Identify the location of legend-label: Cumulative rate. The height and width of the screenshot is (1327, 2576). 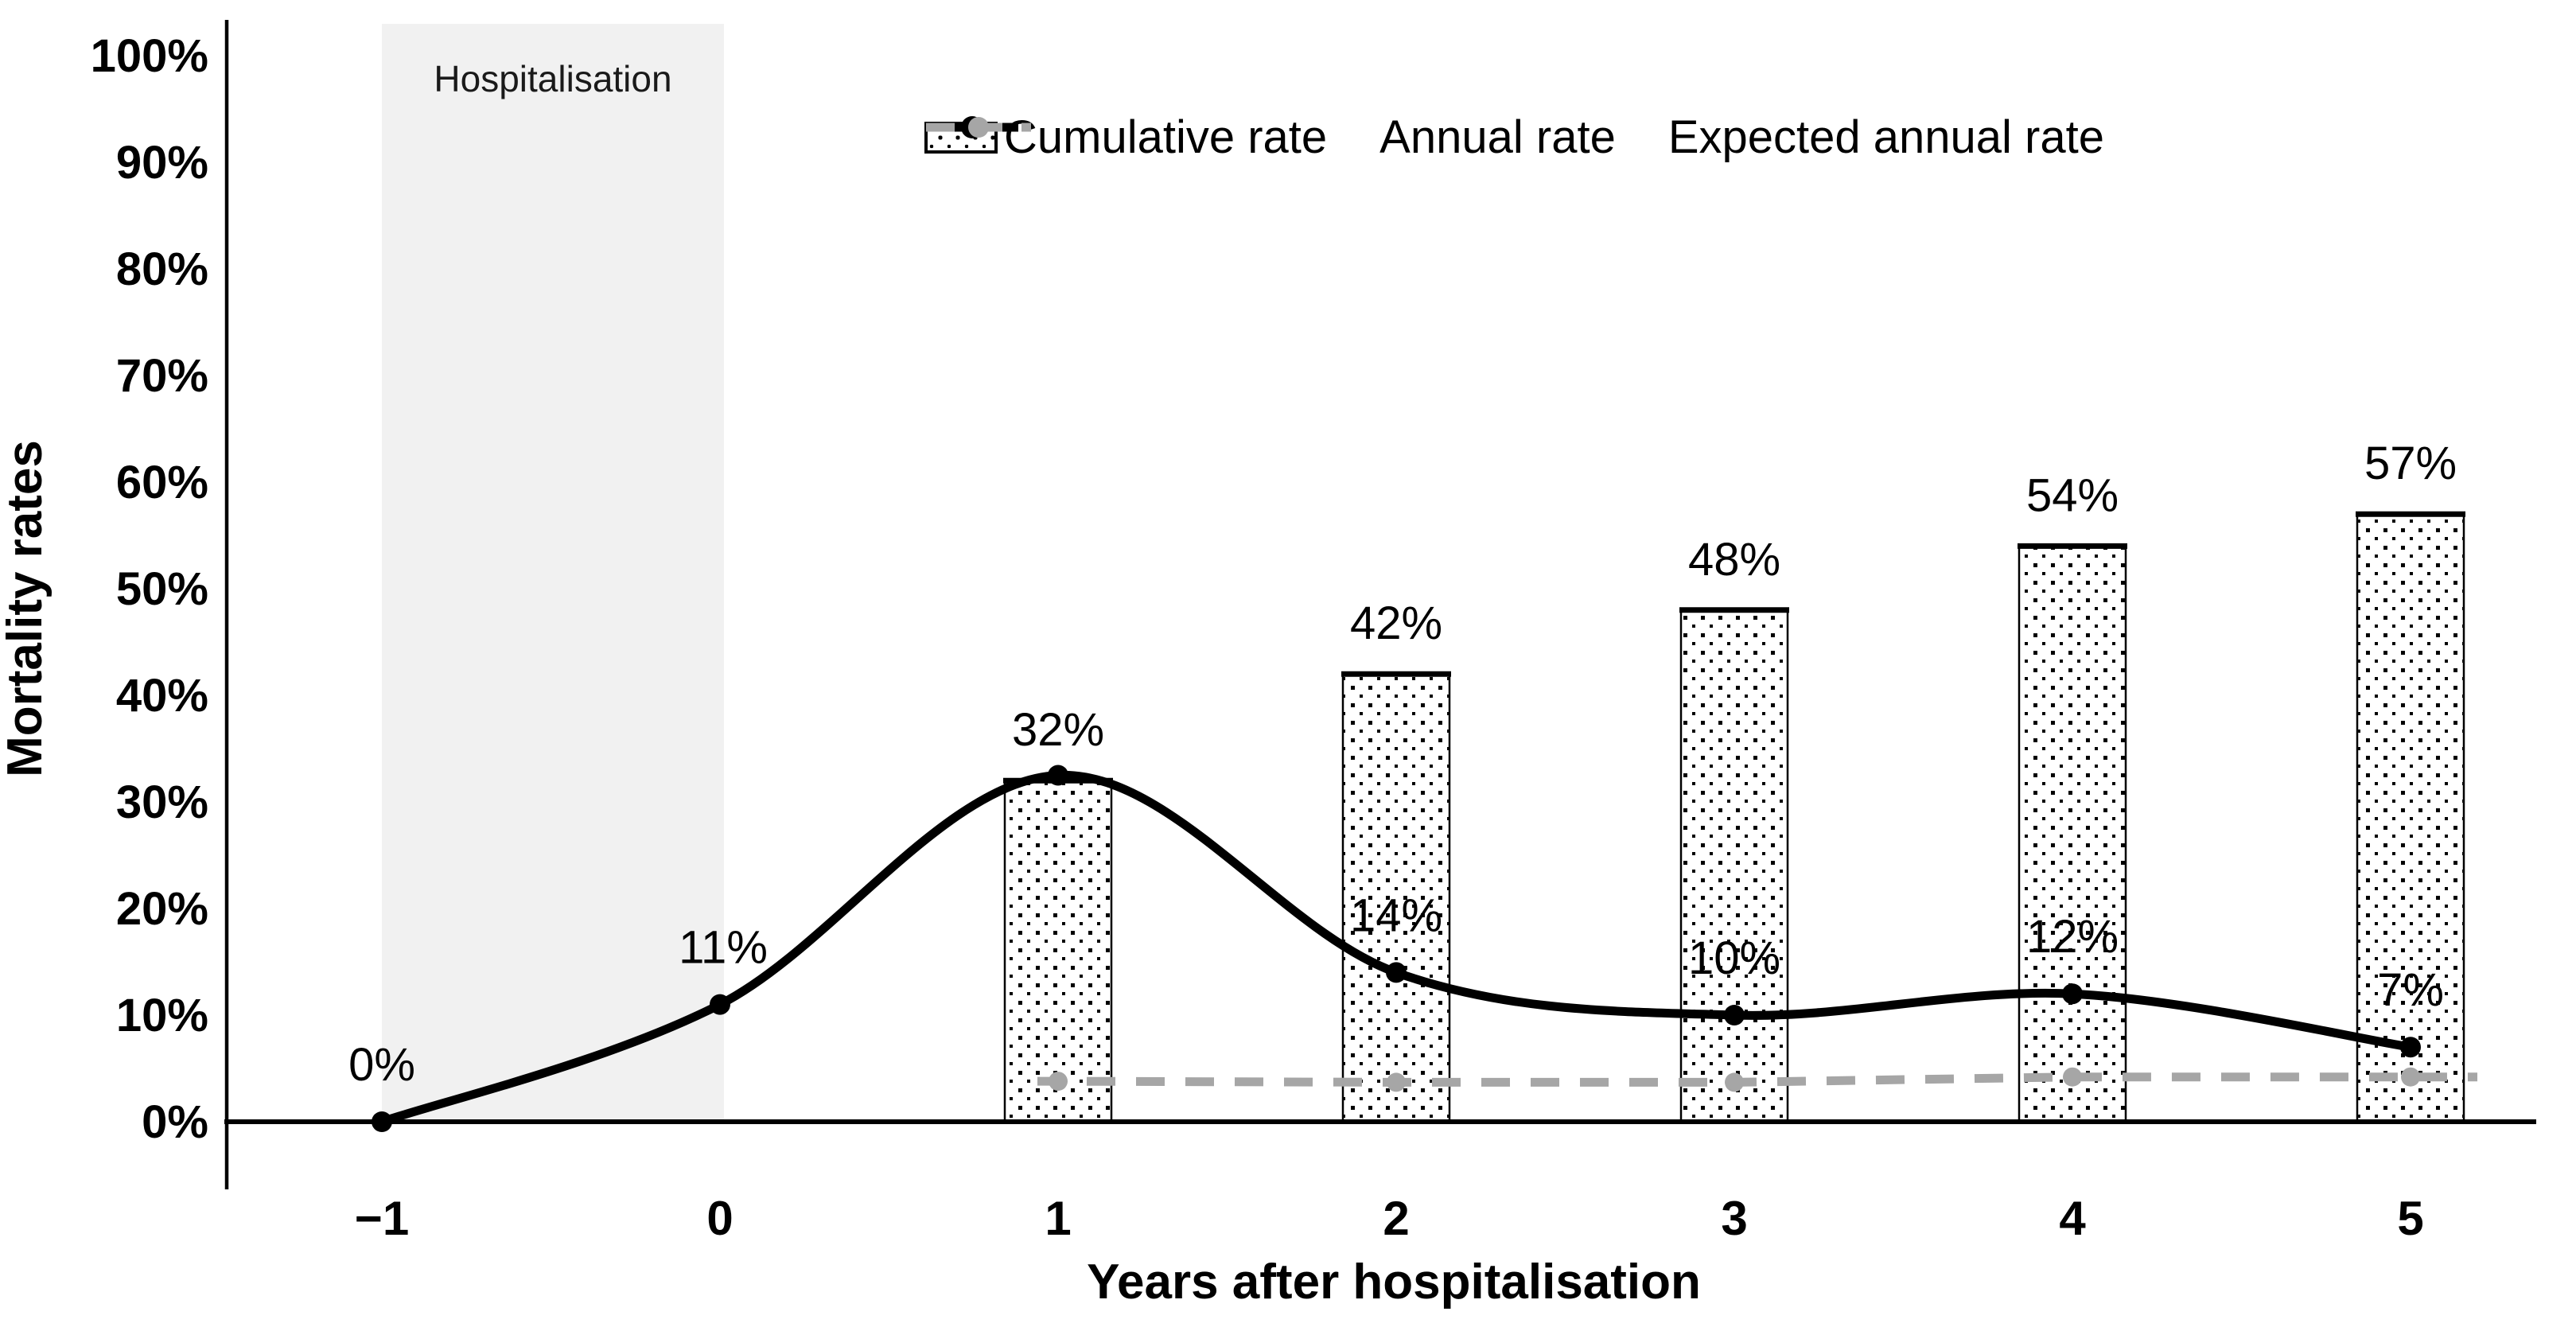
(1166, 137).